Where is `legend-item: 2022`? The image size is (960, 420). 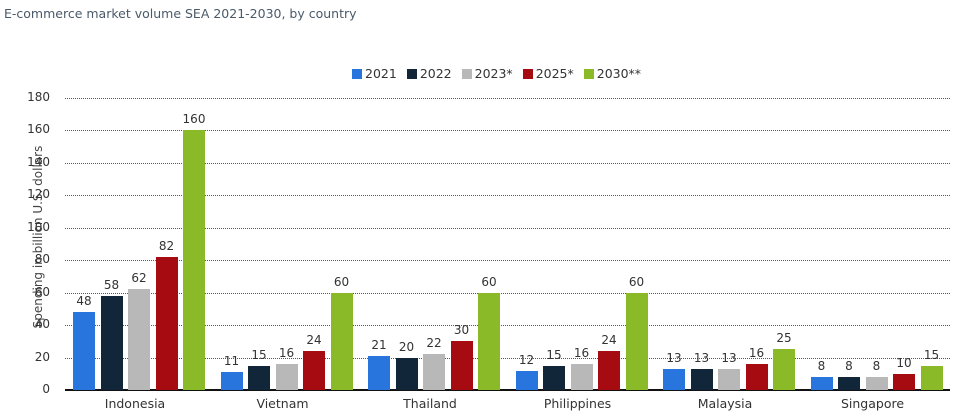
legend-item: 2022 is located at coordinates (429, 73).